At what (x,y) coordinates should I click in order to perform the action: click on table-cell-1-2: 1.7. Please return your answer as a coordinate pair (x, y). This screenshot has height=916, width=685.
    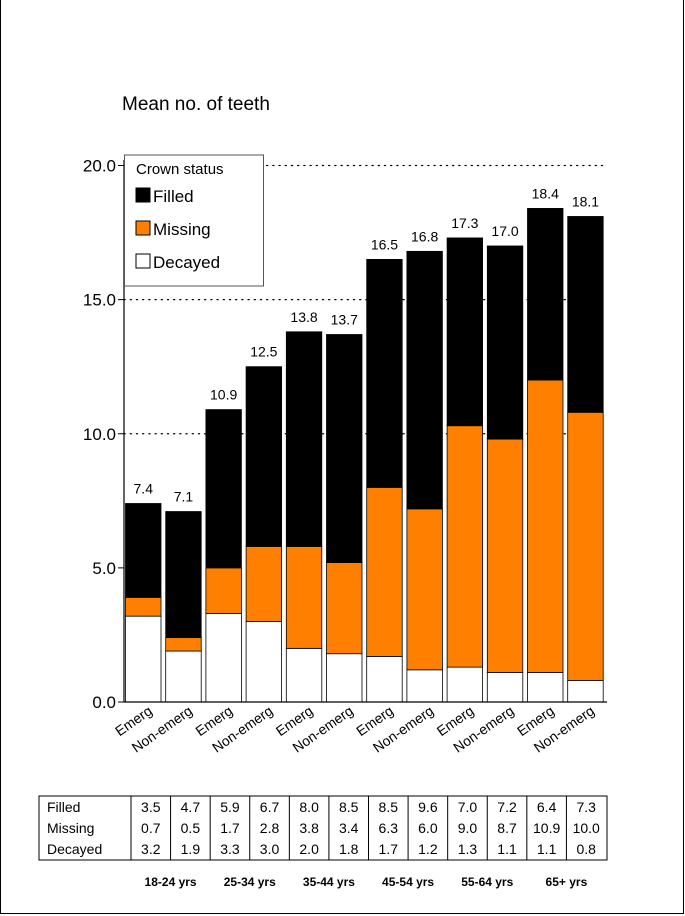
    Looking at the image, I should click on (230, 828).